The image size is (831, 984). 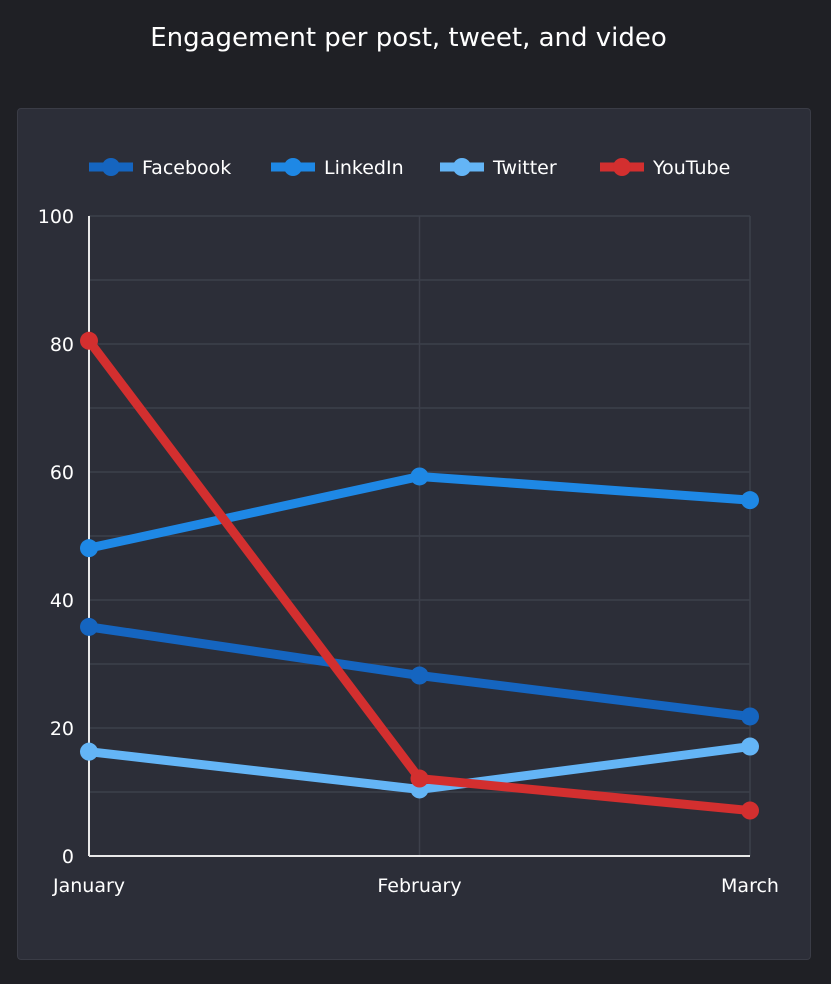 I want to click on legend-item-facebook: Facebook, so click(x=160, y=168).